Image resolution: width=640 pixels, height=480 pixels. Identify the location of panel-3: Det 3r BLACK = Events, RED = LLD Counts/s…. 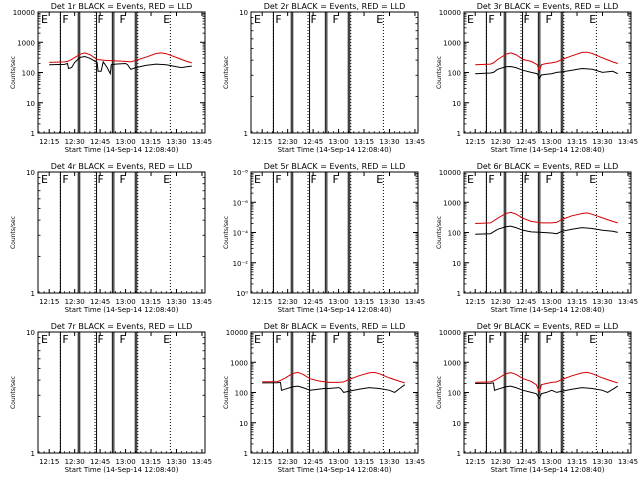
(537, 78).